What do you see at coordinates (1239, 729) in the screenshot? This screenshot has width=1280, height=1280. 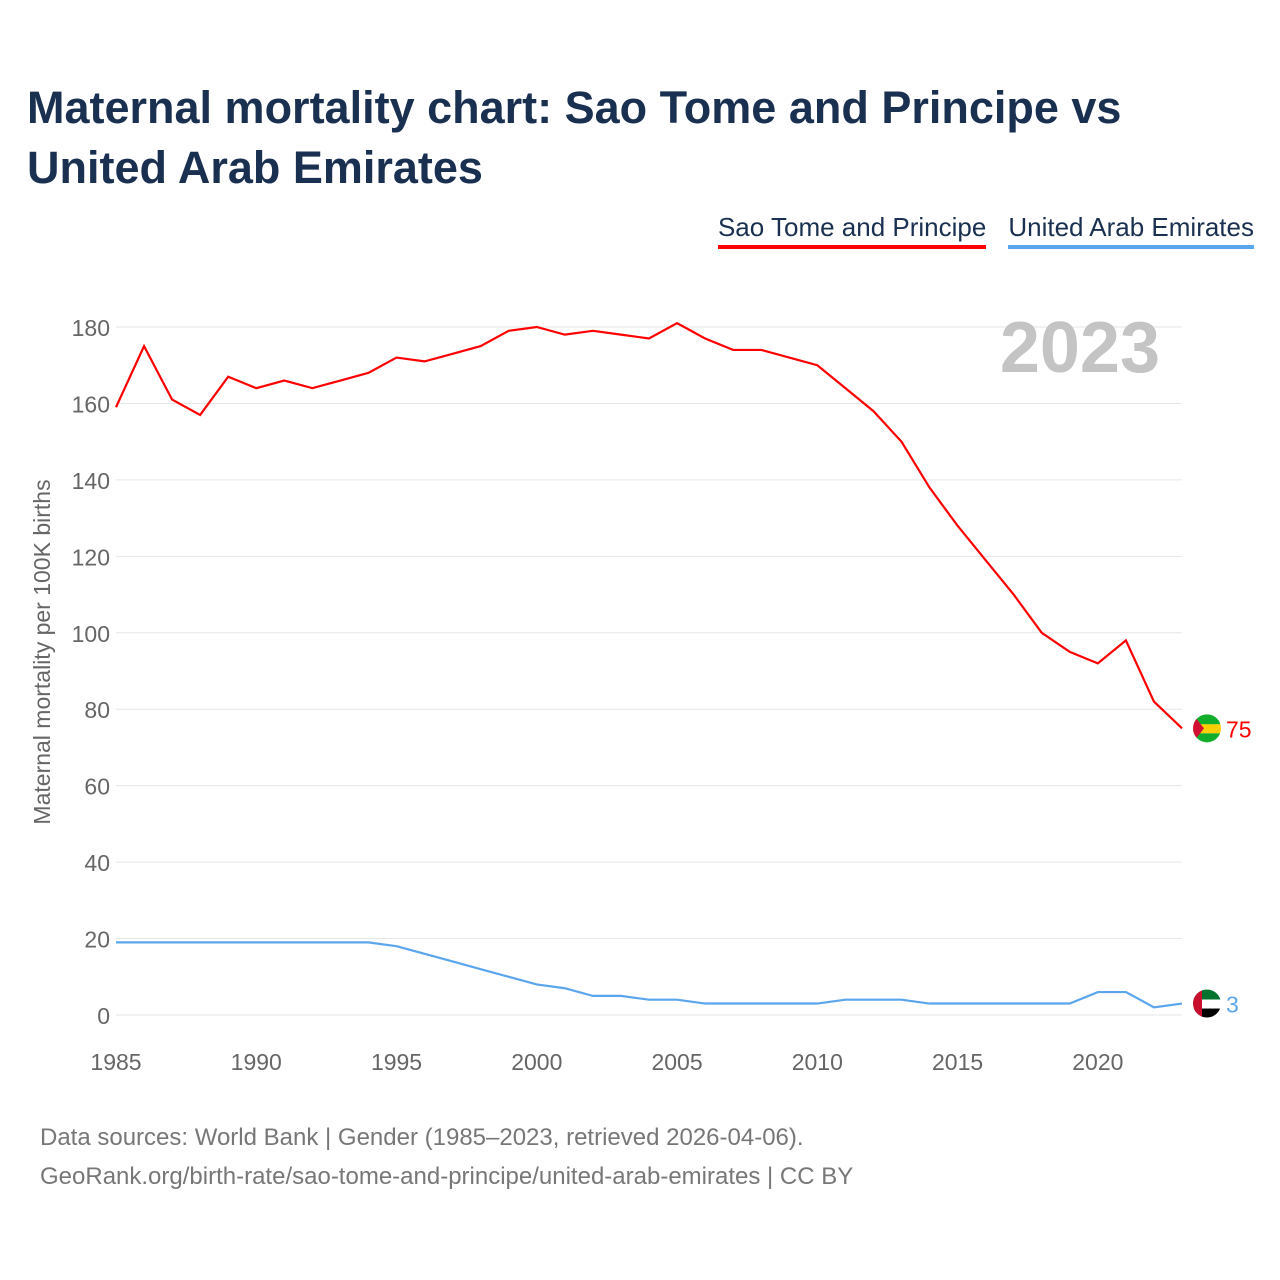 I see `end-value-label-0: 75` at bounding box center [1239, 729].